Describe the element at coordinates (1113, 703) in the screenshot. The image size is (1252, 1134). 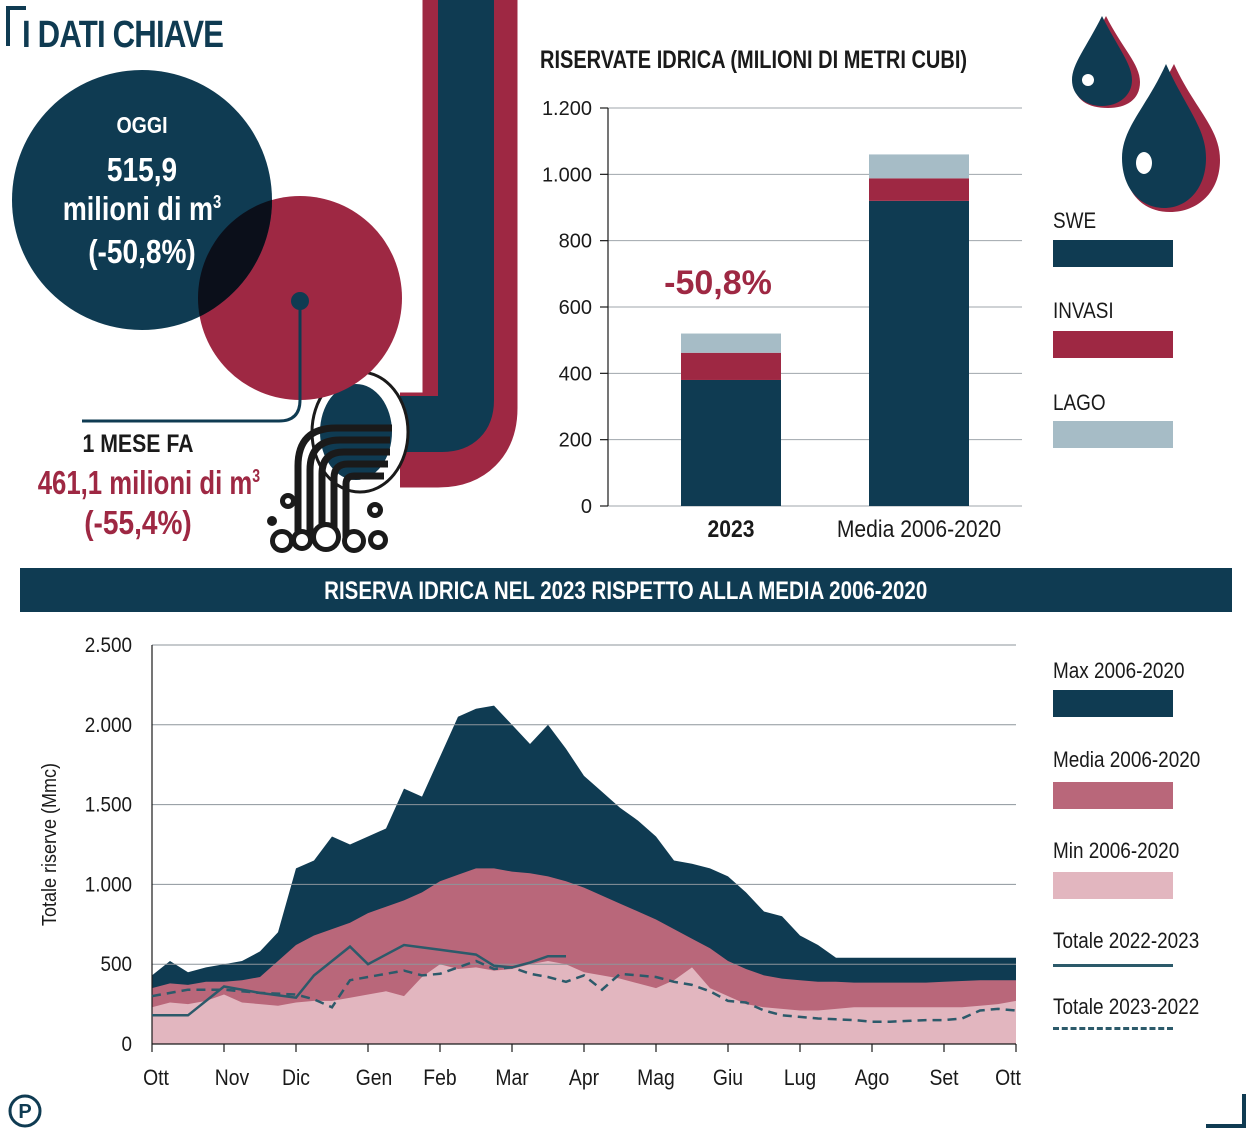
I see `legend-swatch-max` at that location.